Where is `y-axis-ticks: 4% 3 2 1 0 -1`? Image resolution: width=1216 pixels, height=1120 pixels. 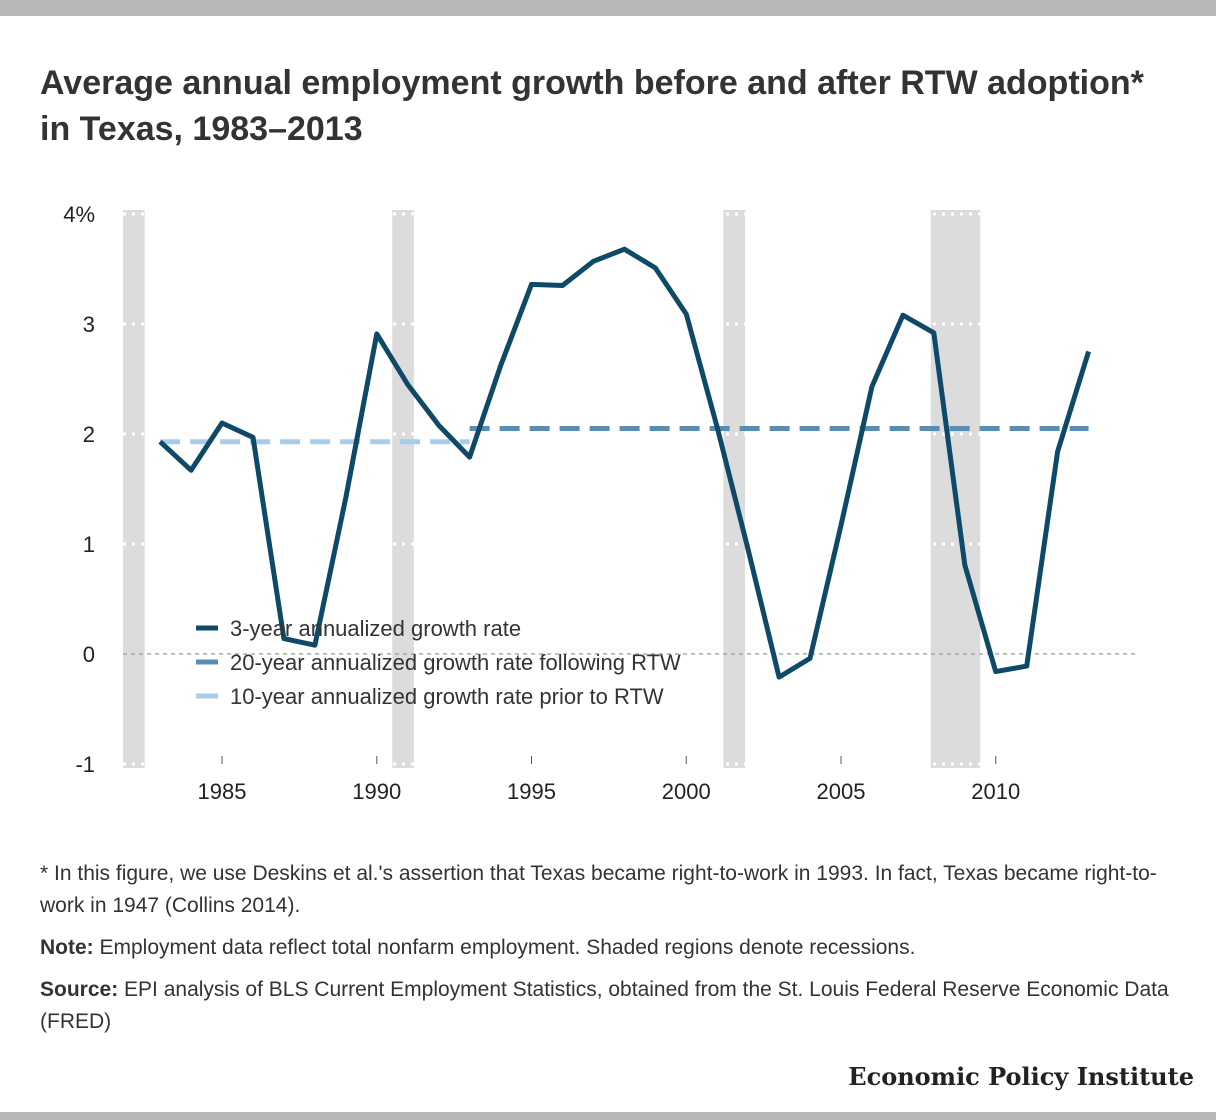 y-axis-ticks: 4% 3 2 1 0 -1 is located at coordinates (79, 489).